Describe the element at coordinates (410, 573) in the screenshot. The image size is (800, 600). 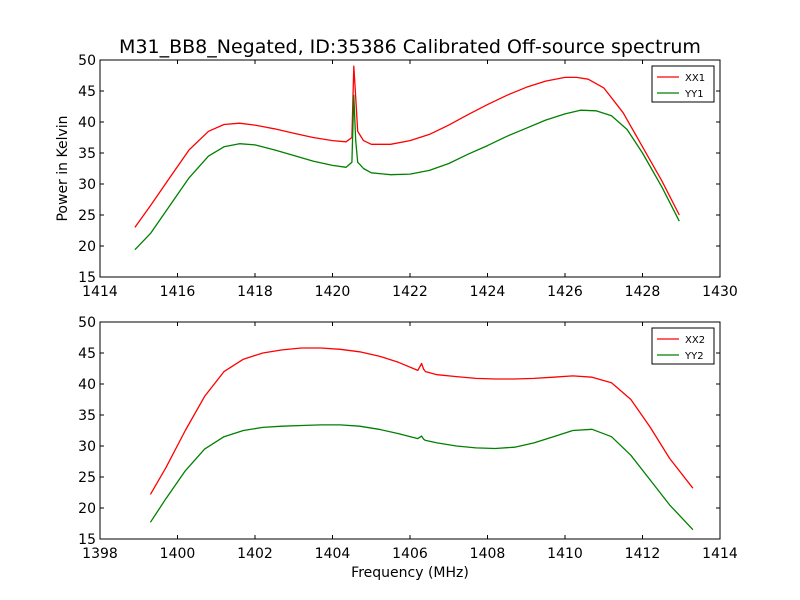
I see `x-axis-label: Frequency (MHz)` at that location.